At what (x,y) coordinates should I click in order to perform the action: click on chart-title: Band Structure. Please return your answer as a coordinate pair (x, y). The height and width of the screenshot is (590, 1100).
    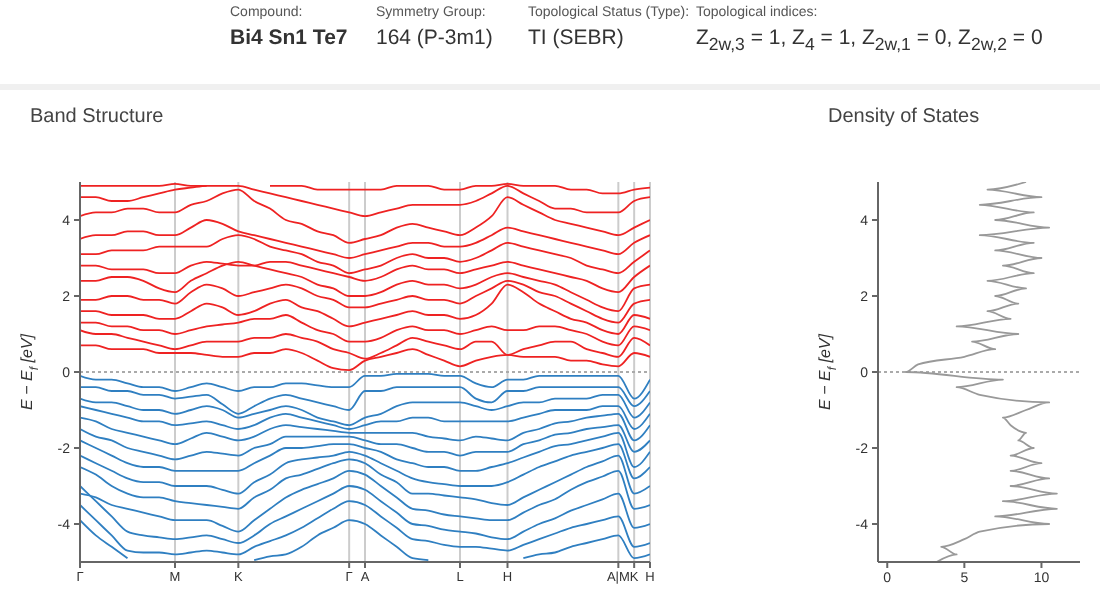
    Looking at the image, I should click on (97, 117).